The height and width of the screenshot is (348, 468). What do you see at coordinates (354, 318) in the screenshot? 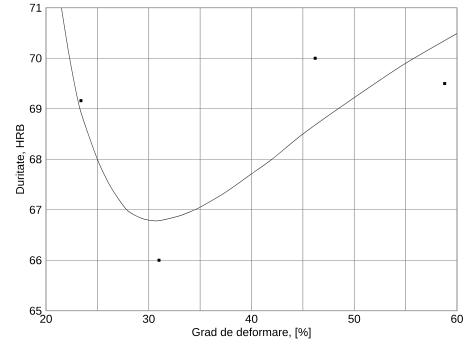
I see `x-tick-label: 50` at bounding box center [354, 318].